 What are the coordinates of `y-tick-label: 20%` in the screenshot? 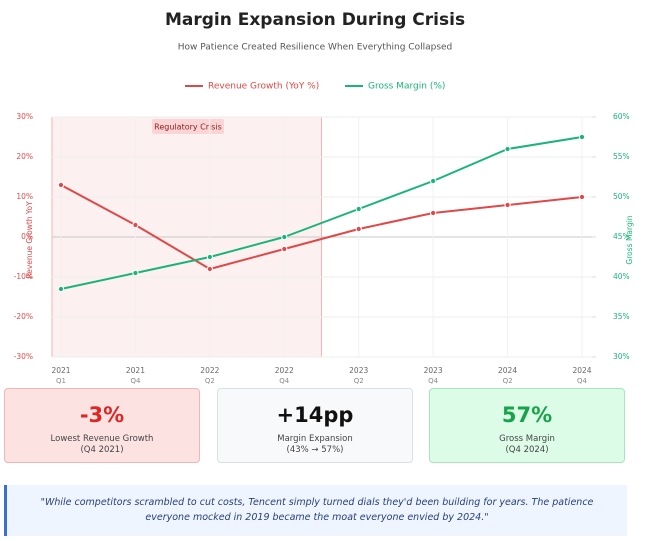 It's located at (24, 156).